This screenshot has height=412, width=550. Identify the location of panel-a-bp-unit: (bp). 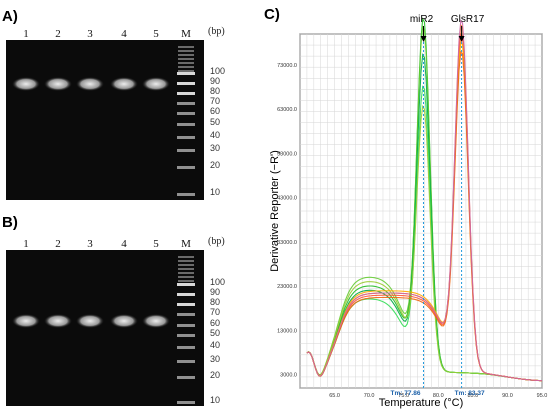
(216, 31).